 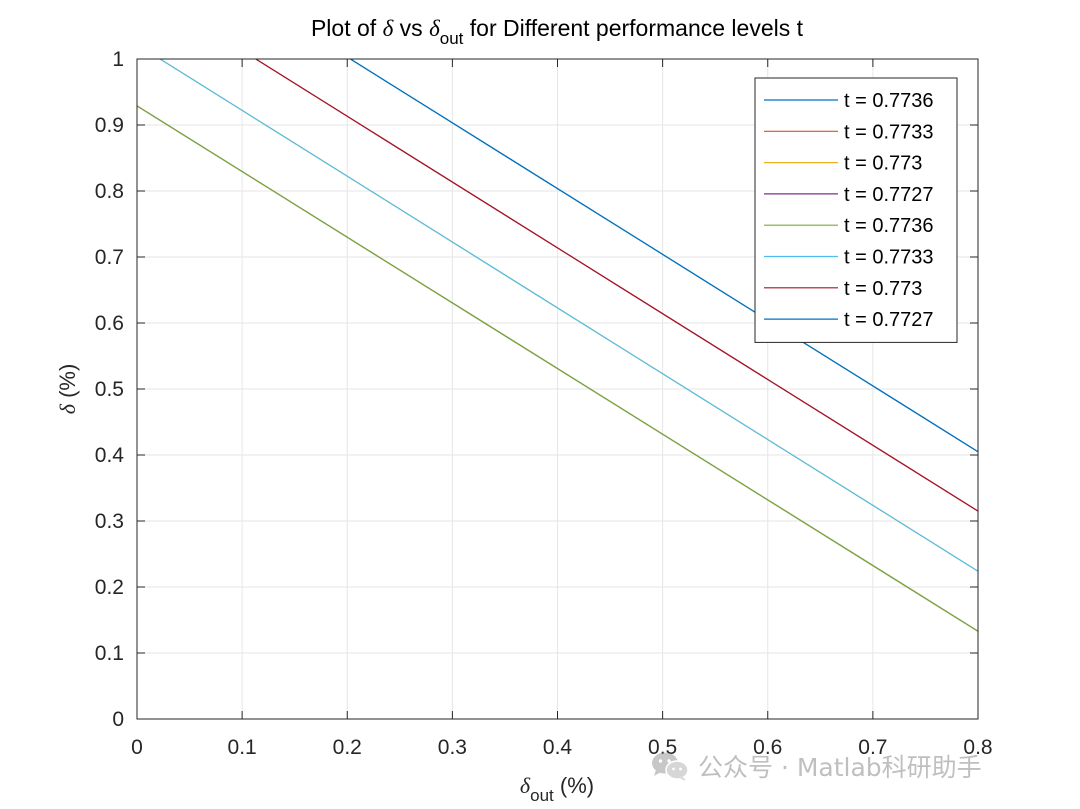 I want to click on legend-label-7: t = 0.773, so click(x=883, y=289).